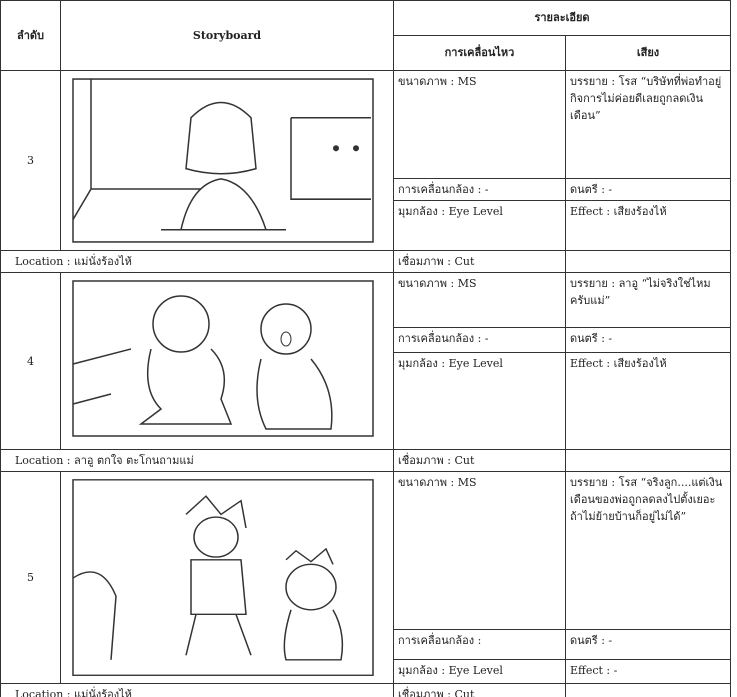 This screenshot has height=697, width=737. What do you see at coordinates (479, 645) in the screenshot?
I see `movement-cell: การเคลื่อนกล้อง :` at bounding box center [479, 645].